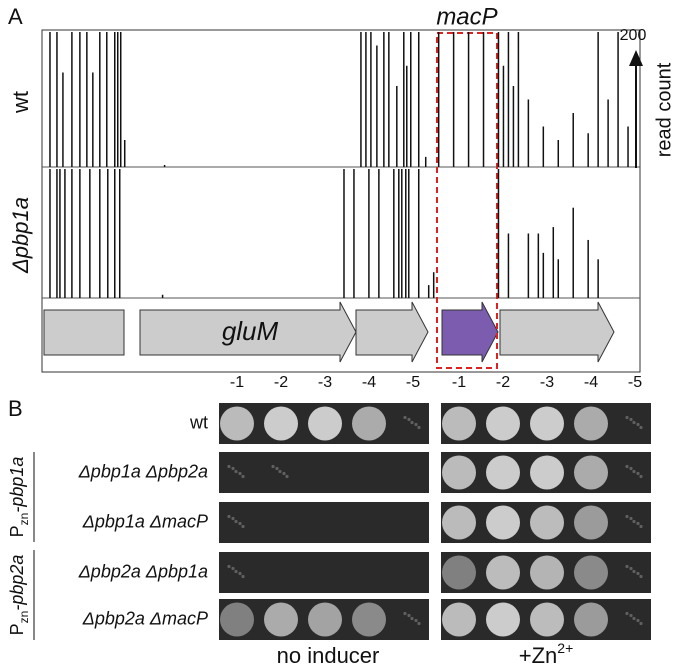  What do you see at coordinates (467, 200) in the screenshot?
I see `highlight-box` at bounding box center [467, 200].